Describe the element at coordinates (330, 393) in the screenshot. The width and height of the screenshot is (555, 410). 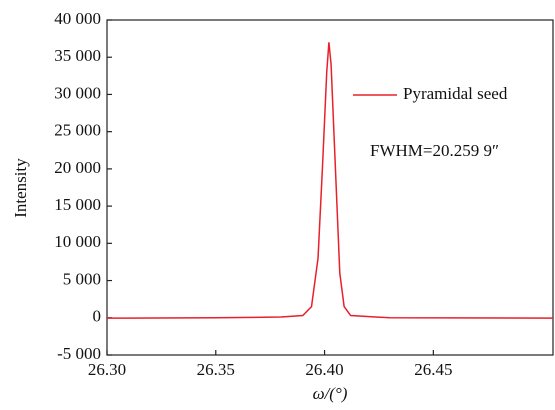
I see `x-axis-label: ω/(°)` at that location.